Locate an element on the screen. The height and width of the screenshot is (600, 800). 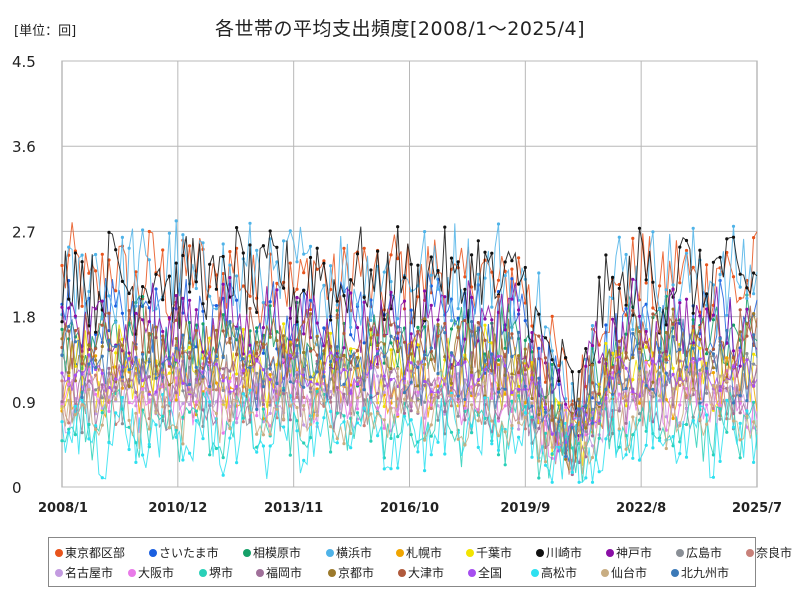
legend-item: 全国 is located at coordinates (485, 572).